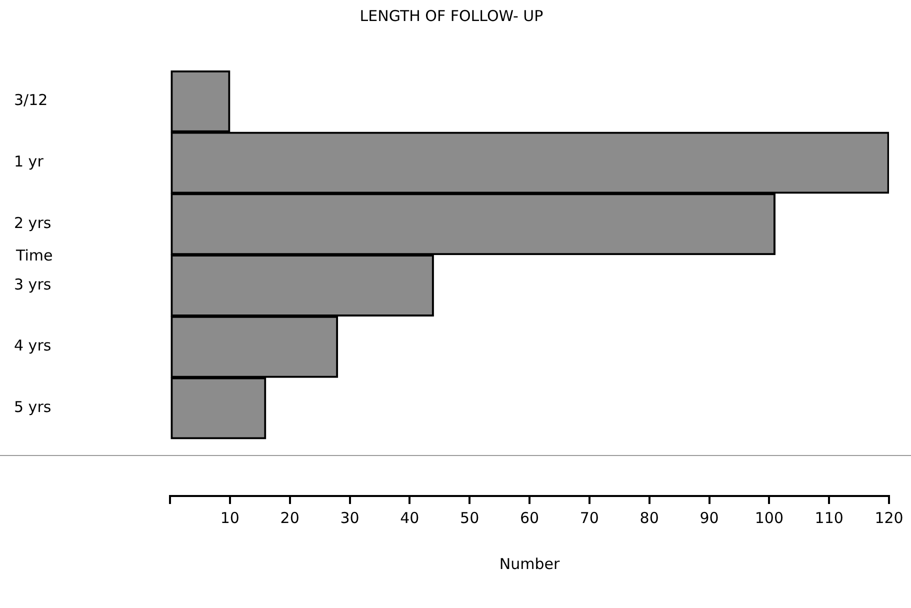 The width and height of the screenshot is (911, 608). I want to click on y-tick-label: 4 yrs, so click(33, 345).